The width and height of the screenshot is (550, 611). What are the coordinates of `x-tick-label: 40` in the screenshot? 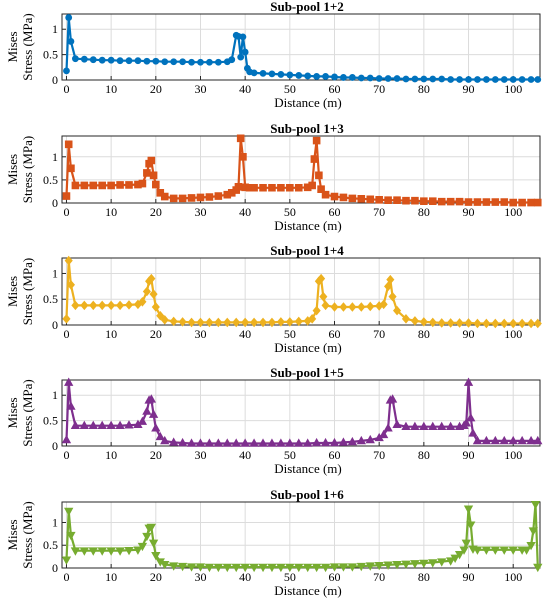 It's located at (245, 577).